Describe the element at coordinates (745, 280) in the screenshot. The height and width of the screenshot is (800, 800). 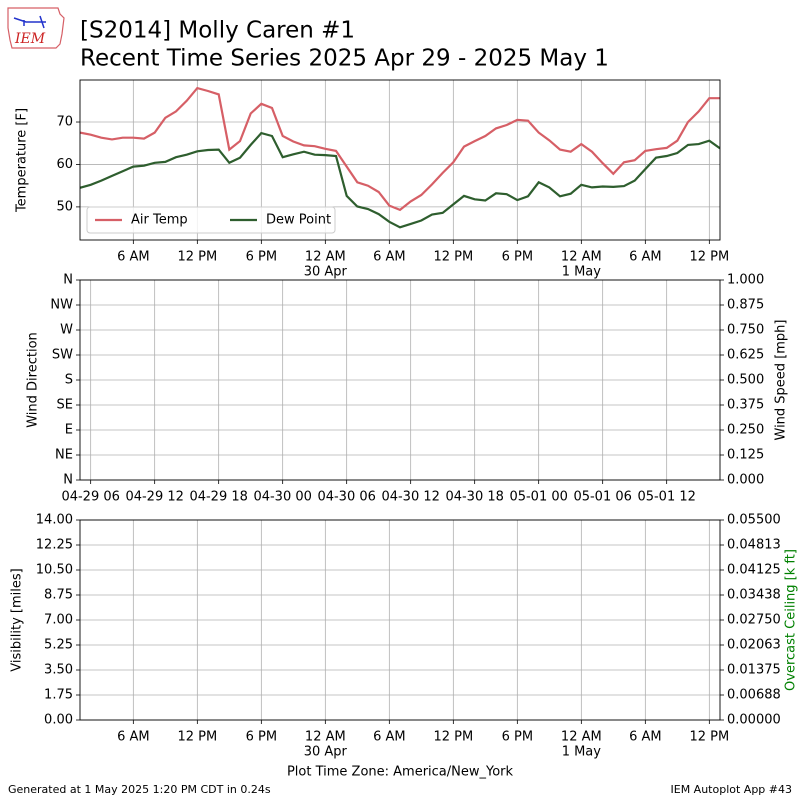
I see `y2-tick-label: 1.000` at that location.